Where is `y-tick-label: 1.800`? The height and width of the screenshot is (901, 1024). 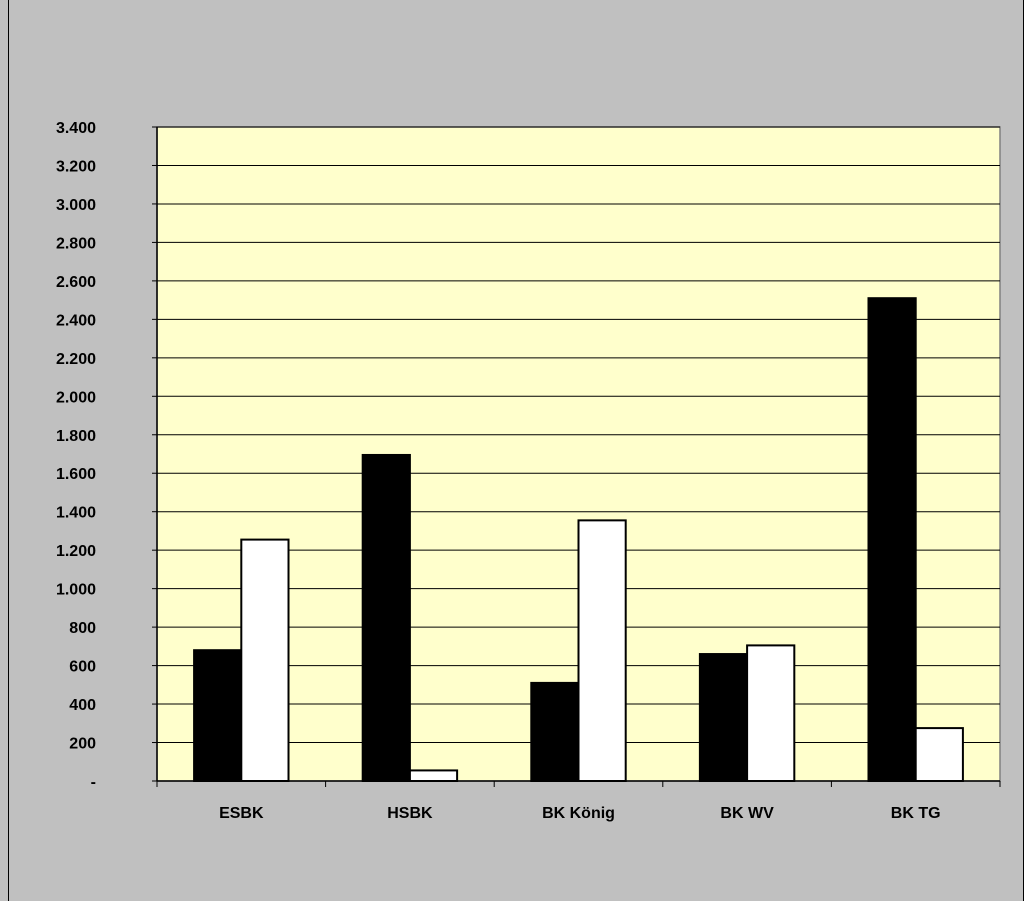 y-tick-label: 1.800 is located at coordinates (76, 436).